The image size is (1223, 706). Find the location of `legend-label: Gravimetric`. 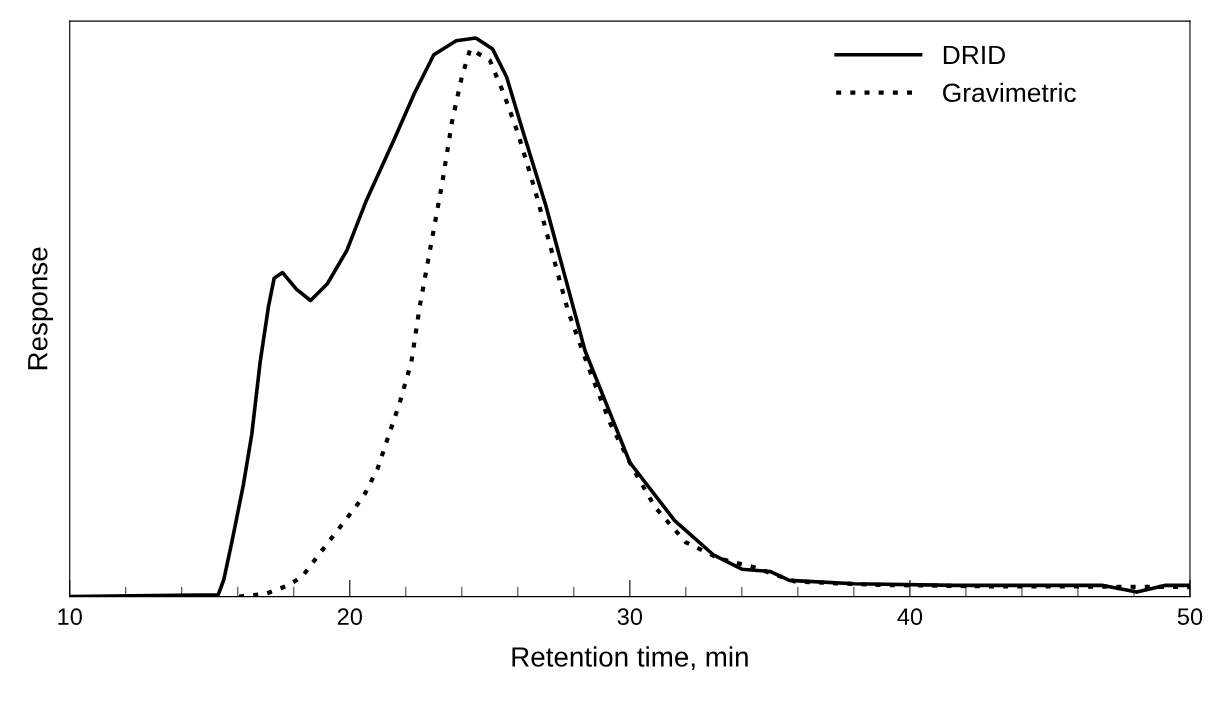

legend-label: Gravimetric is located at coordinates (1009, 92).